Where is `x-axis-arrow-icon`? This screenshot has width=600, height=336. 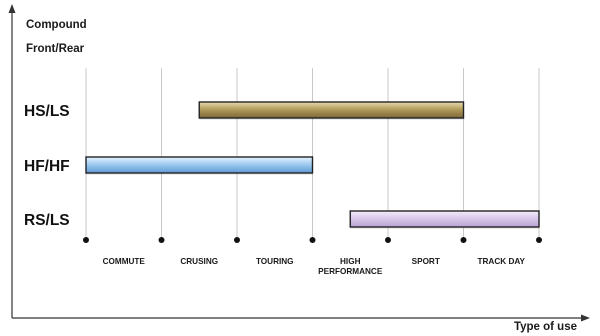 x-axis-arrow-icon is located at coordinates (585, 318).